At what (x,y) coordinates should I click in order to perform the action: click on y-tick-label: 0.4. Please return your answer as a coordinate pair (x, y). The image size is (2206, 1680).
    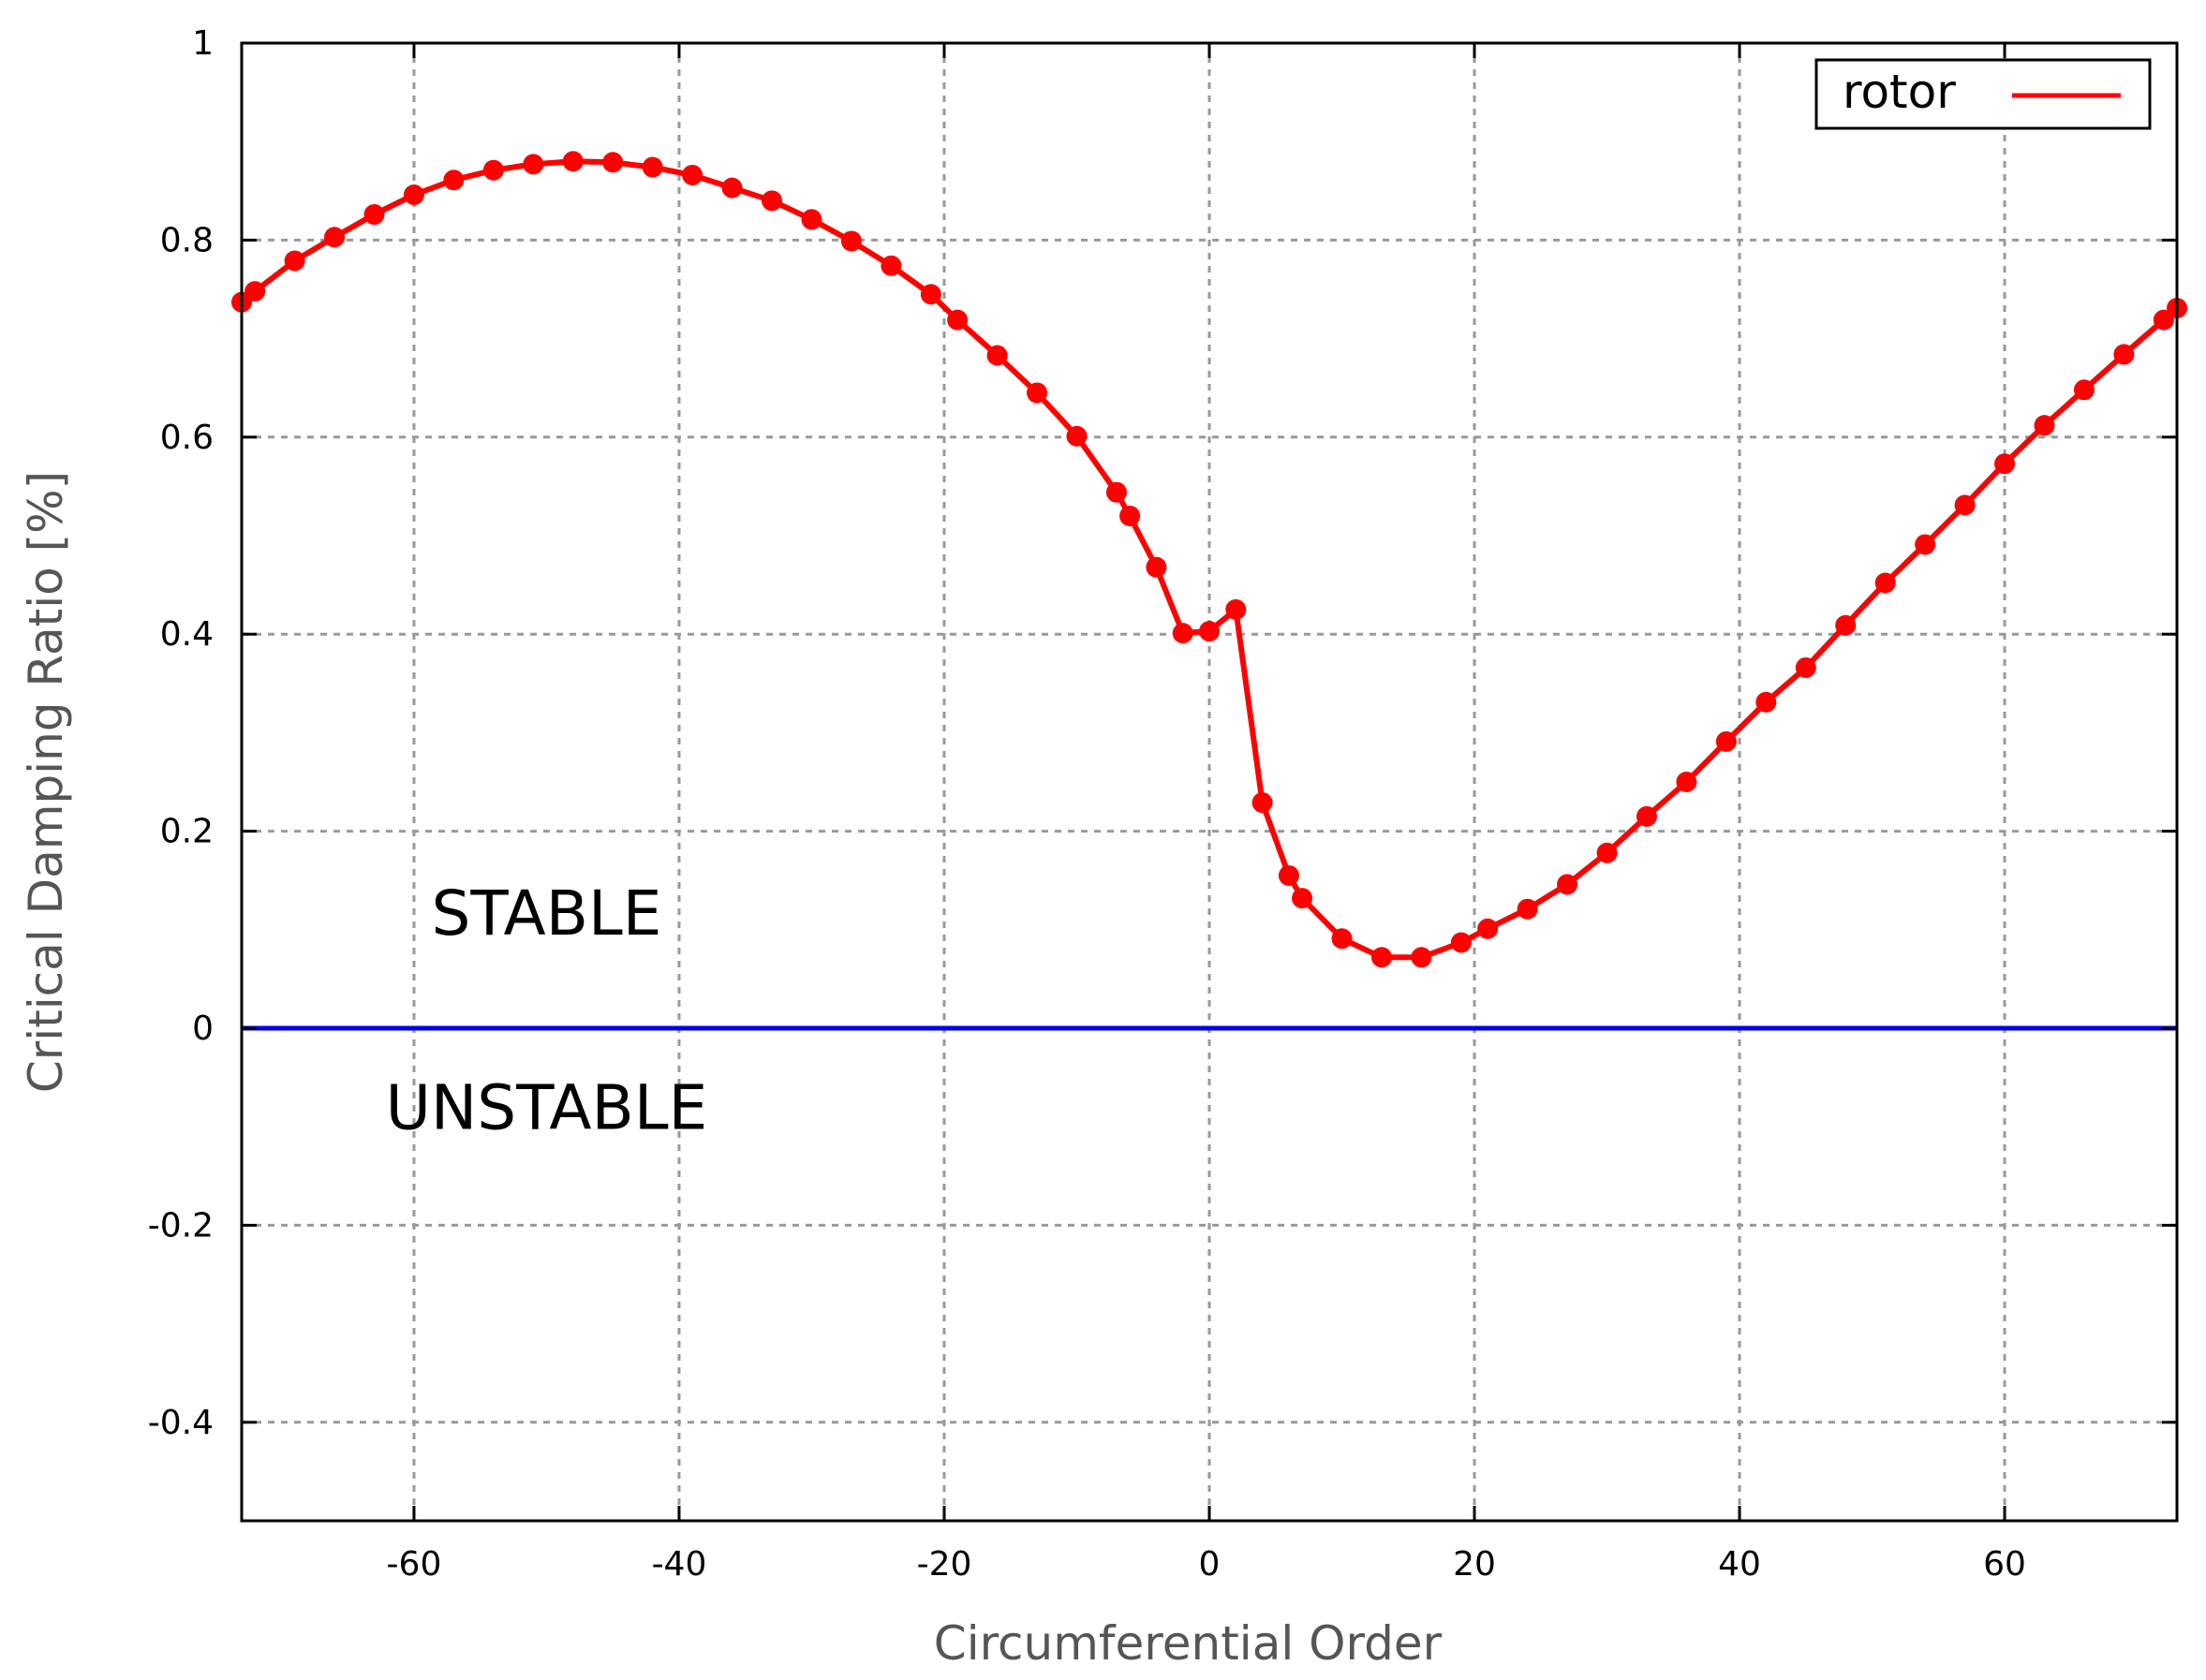
    Looking at the image, I should click on (187, 634).